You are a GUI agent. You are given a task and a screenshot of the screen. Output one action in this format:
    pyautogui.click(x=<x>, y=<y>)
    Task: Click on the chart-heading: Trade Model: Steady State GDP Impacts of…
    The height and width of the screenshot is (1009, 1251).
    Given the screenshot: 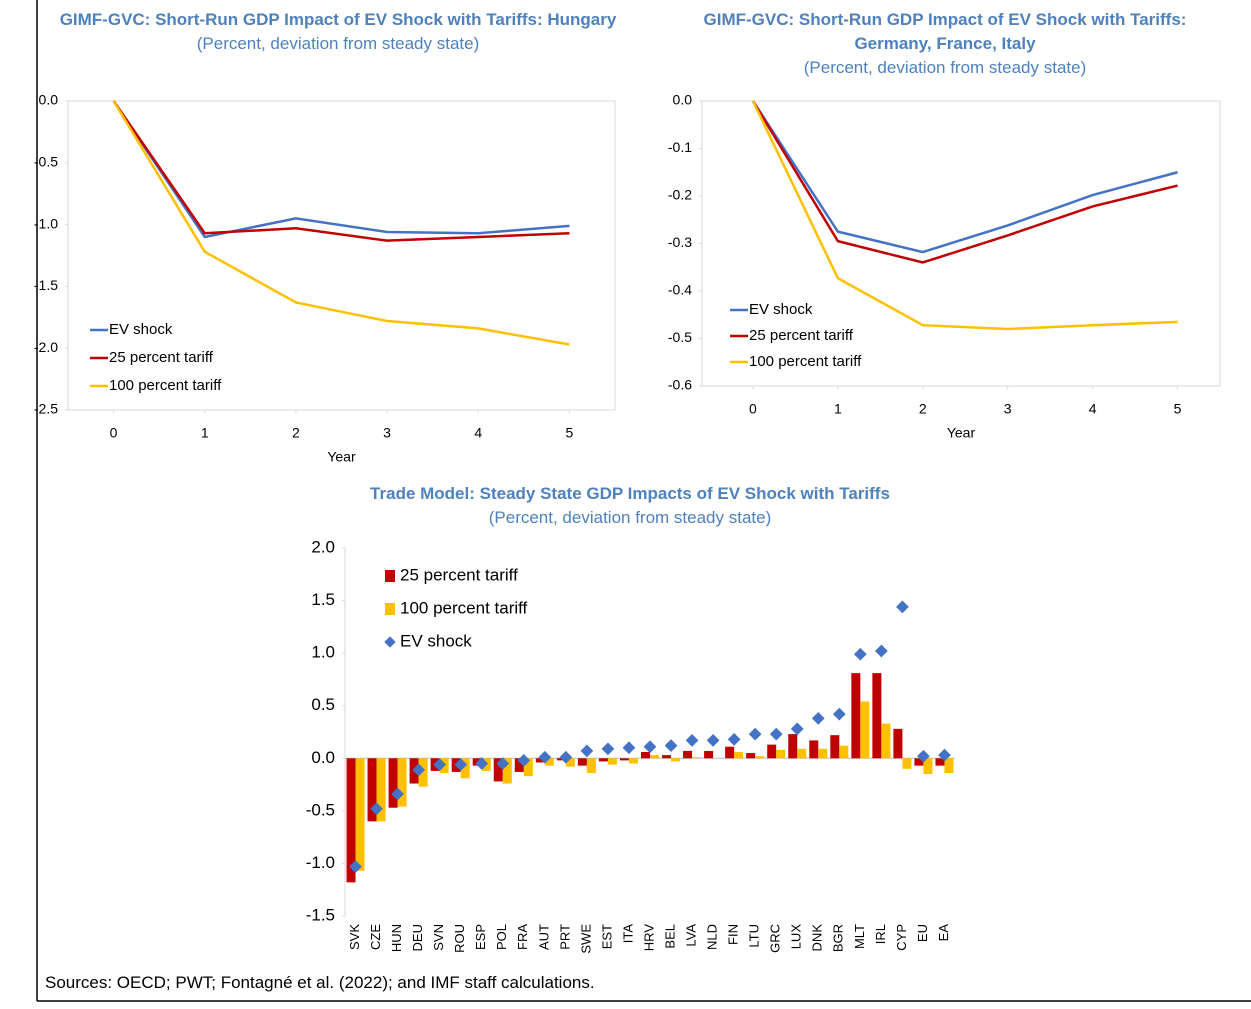 What is the action you would take?
    pyautogui.click(x=630, y=506)
    